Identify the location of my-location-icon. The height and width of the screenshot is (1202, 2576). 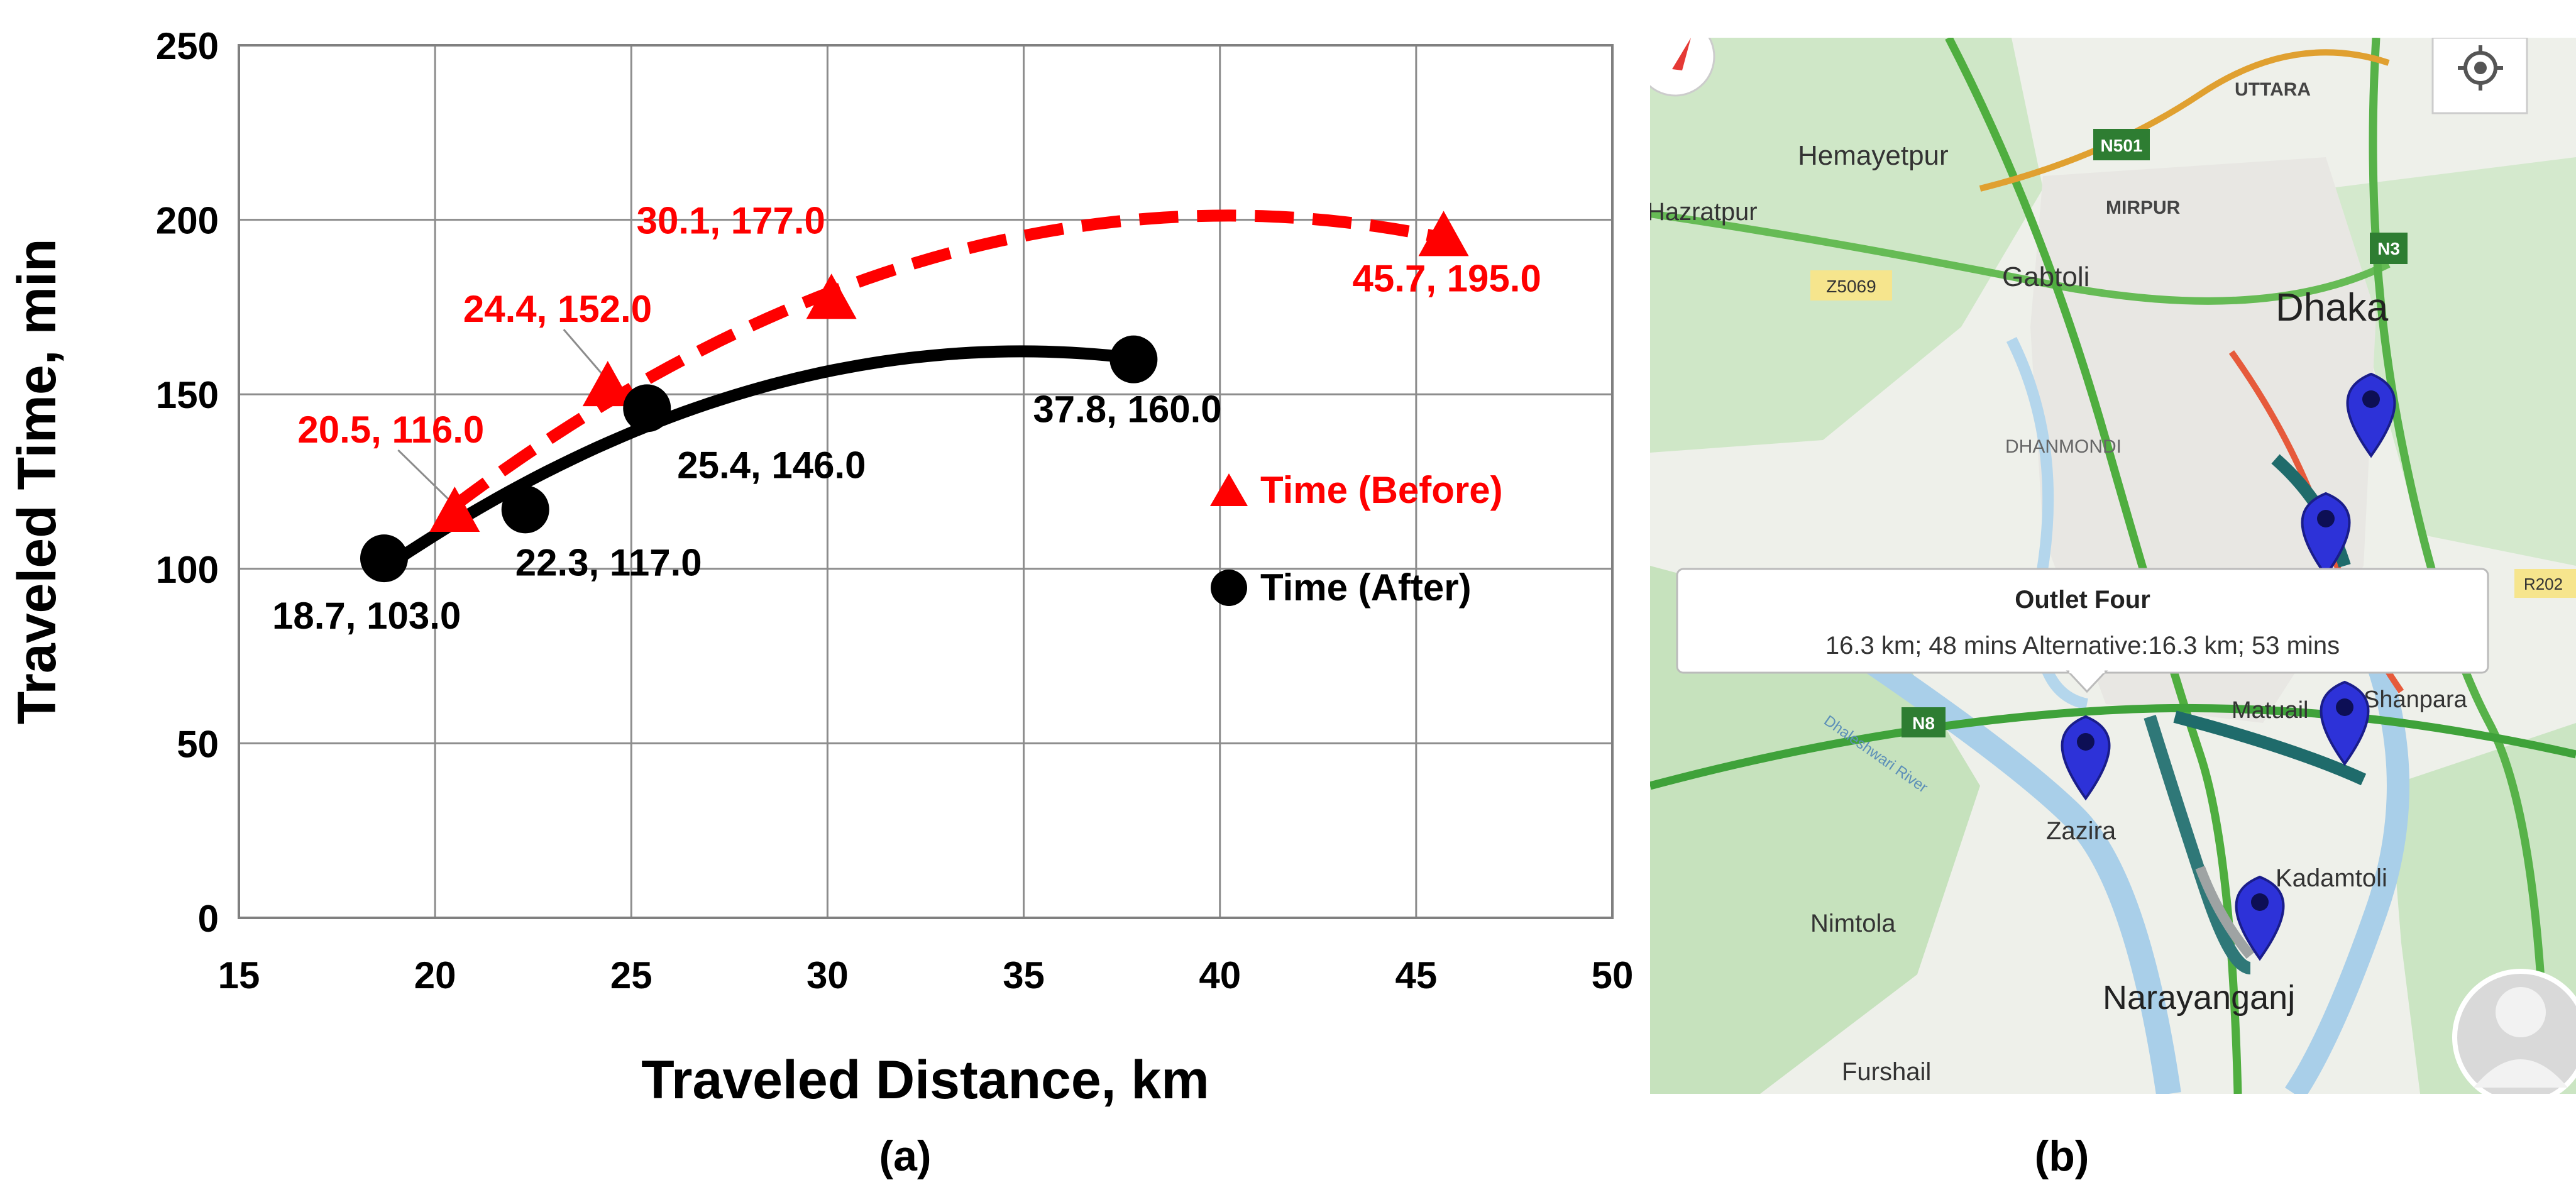
(2481, 68).